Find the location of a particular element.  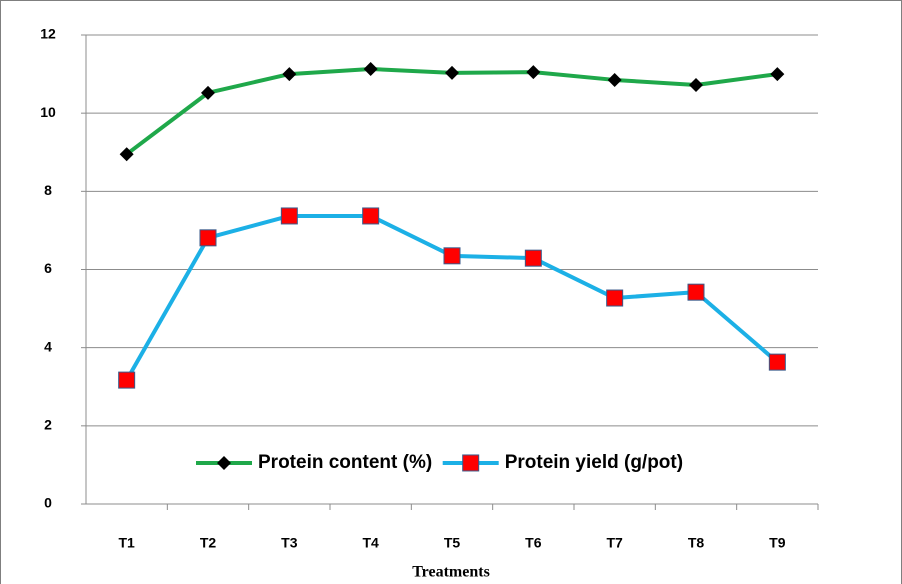

x-tick-label: T5 is located at coordinates (452, 543).